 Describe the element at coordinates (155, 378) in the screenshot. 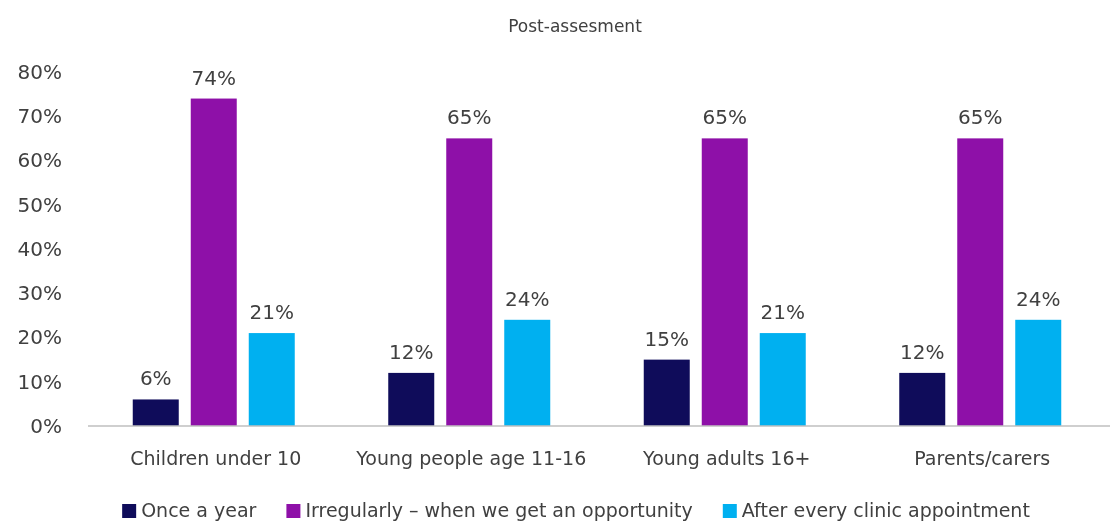

I see `data-label: 6%` at that location.